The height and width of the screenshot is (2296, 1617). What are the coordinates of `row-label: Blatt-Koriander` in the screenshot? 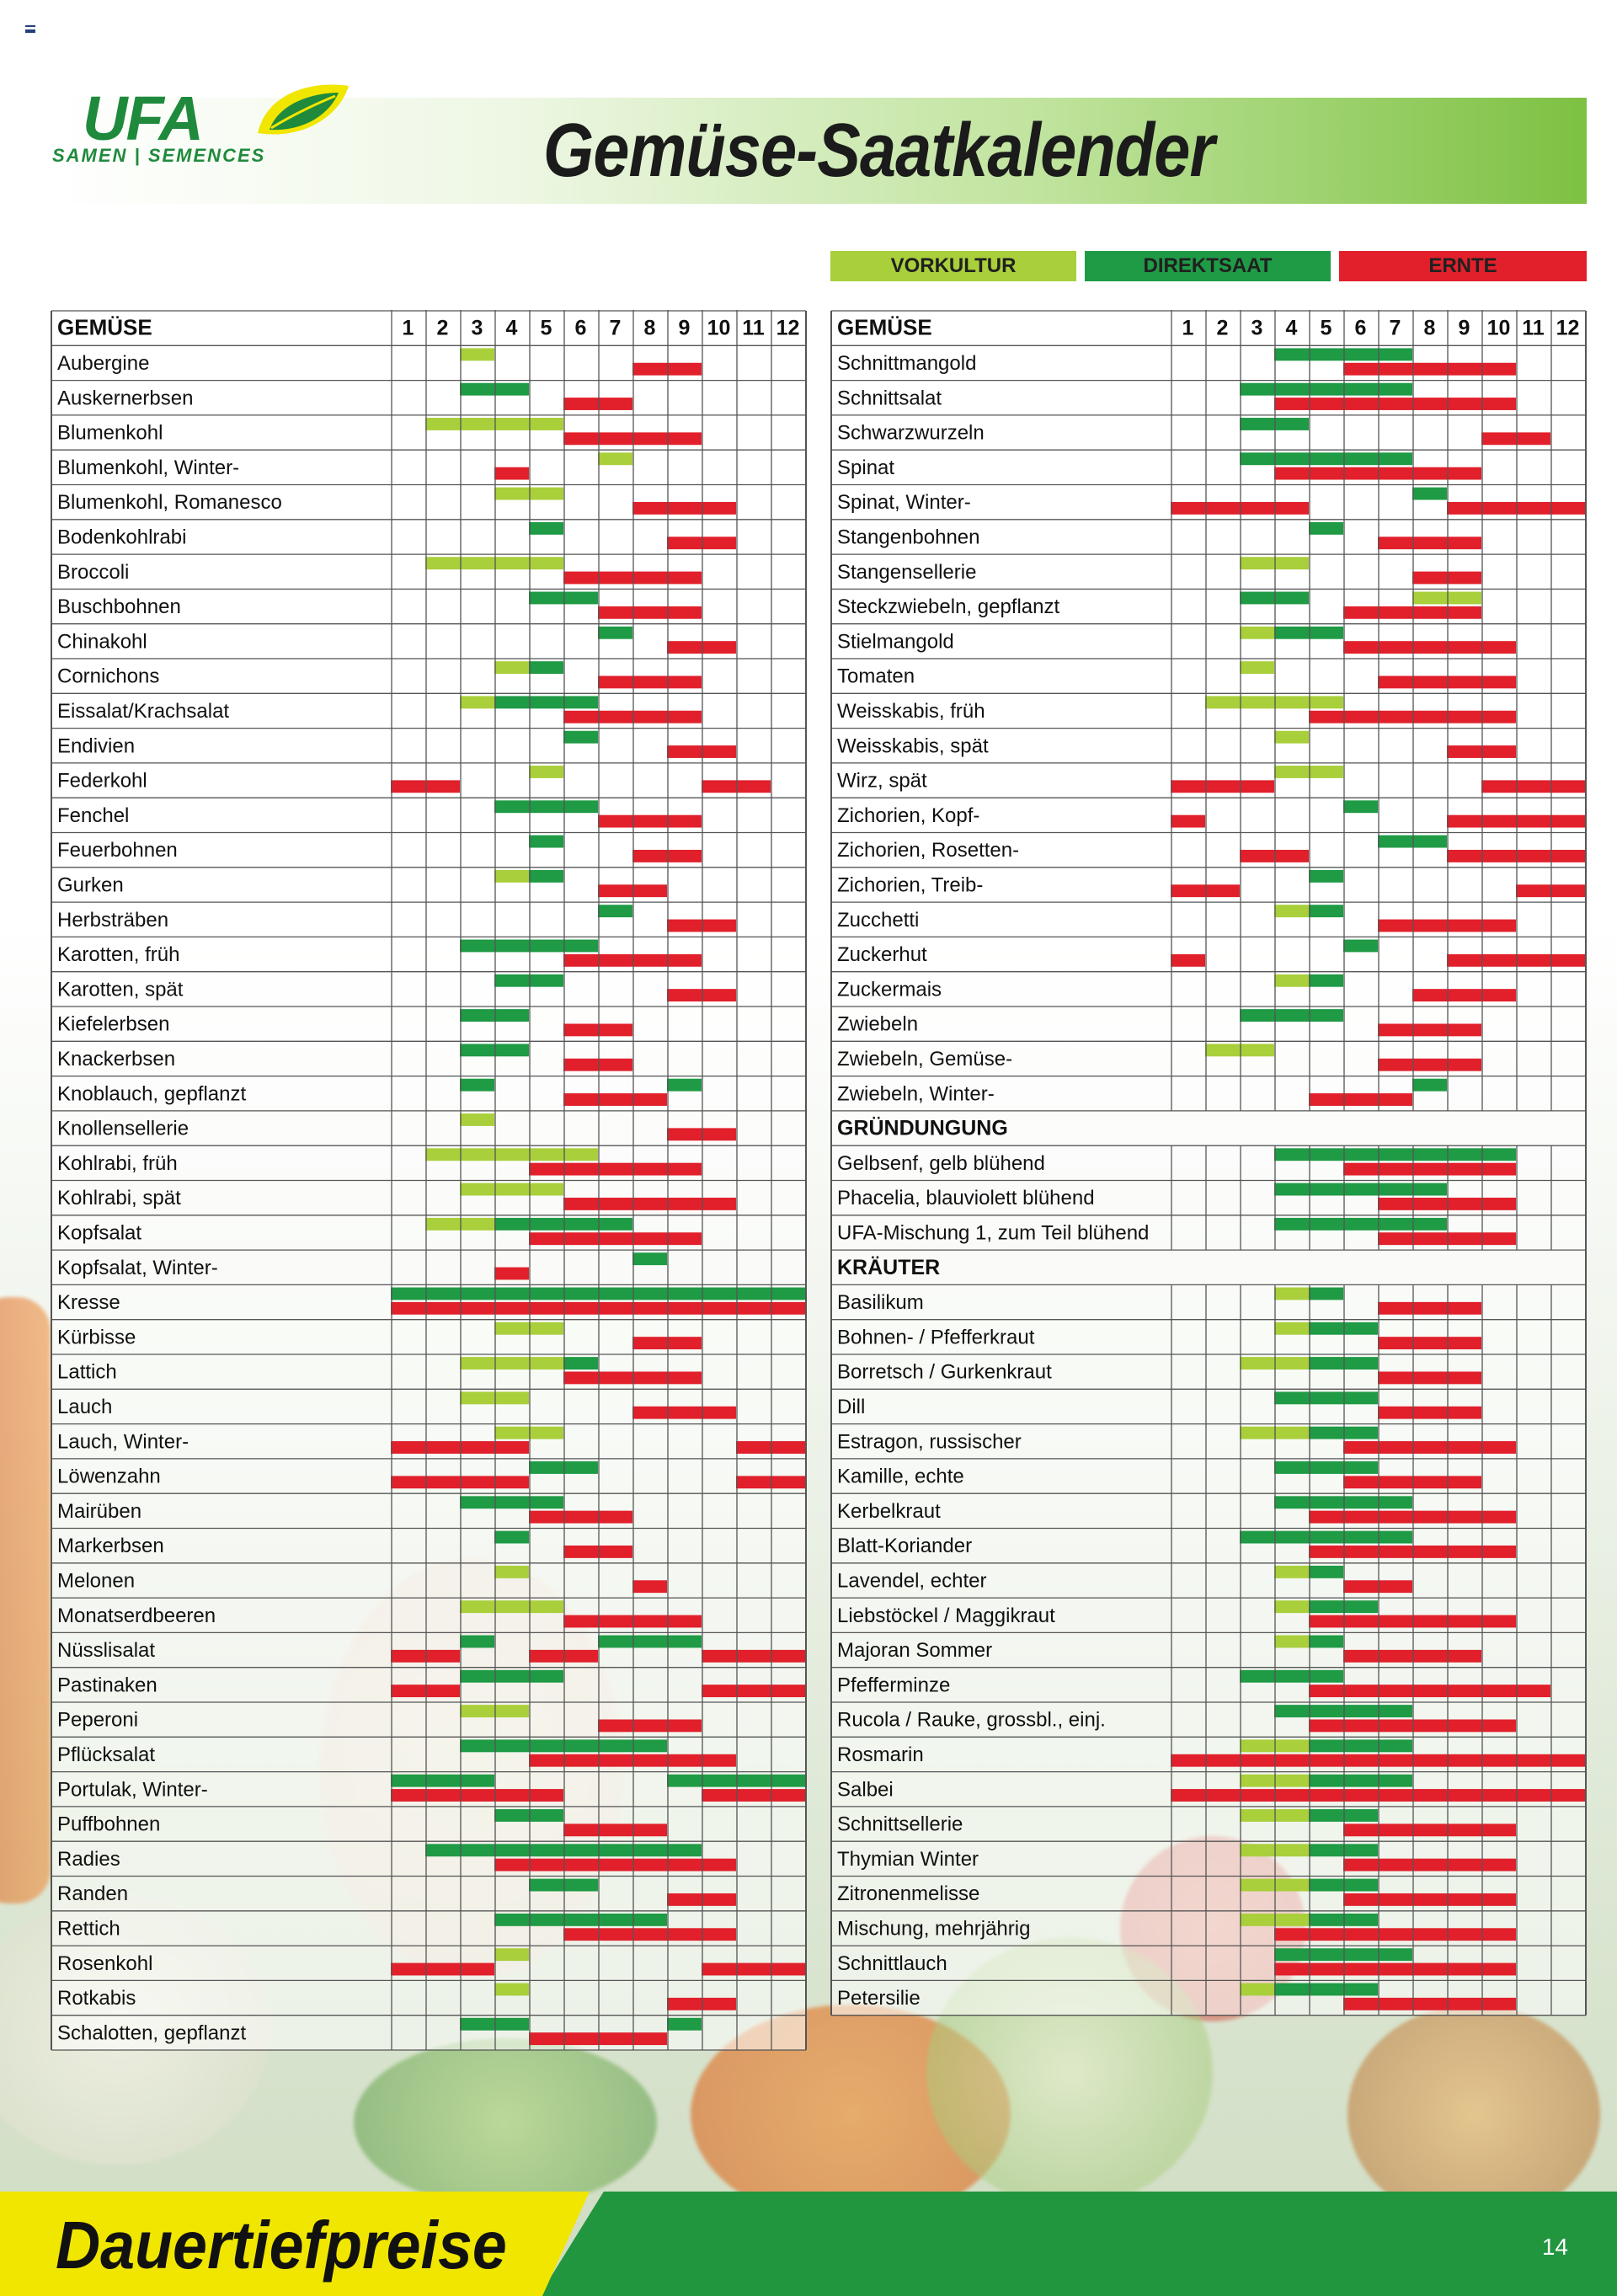 It's located at (904, 1546).